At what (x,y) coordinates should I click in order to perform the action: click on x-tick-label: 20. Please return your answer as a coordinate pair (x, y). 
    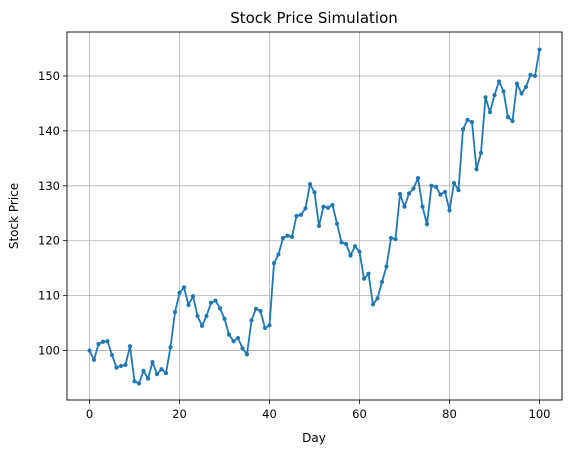
    Looking at the image, I should click on (179, 414).